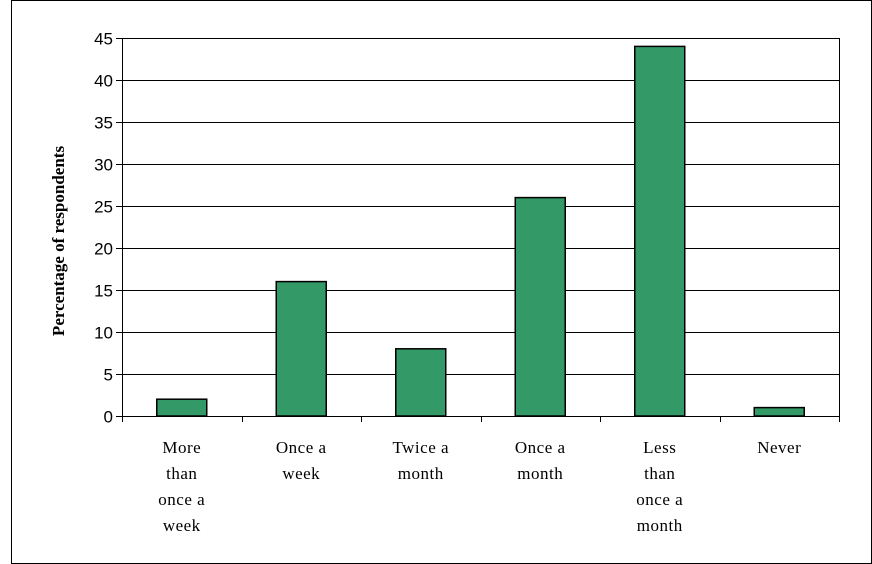 Image resolution: width=872 pixels, height=564 pixels. I want to click on y-axis-label: Percentage of respondents, so click(58, 241).